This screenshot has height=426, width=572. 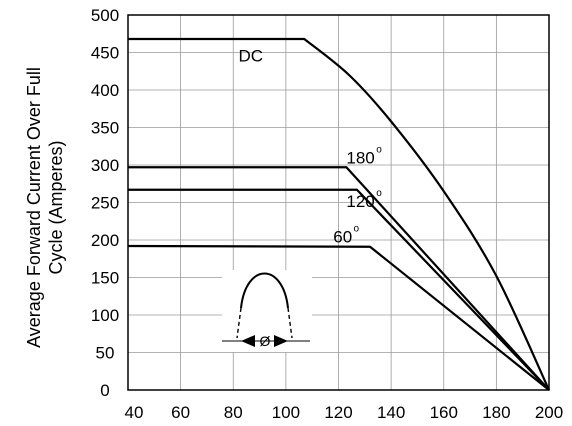 I want to click on y-tick-label-150: 150, so click(x=105, y=278).